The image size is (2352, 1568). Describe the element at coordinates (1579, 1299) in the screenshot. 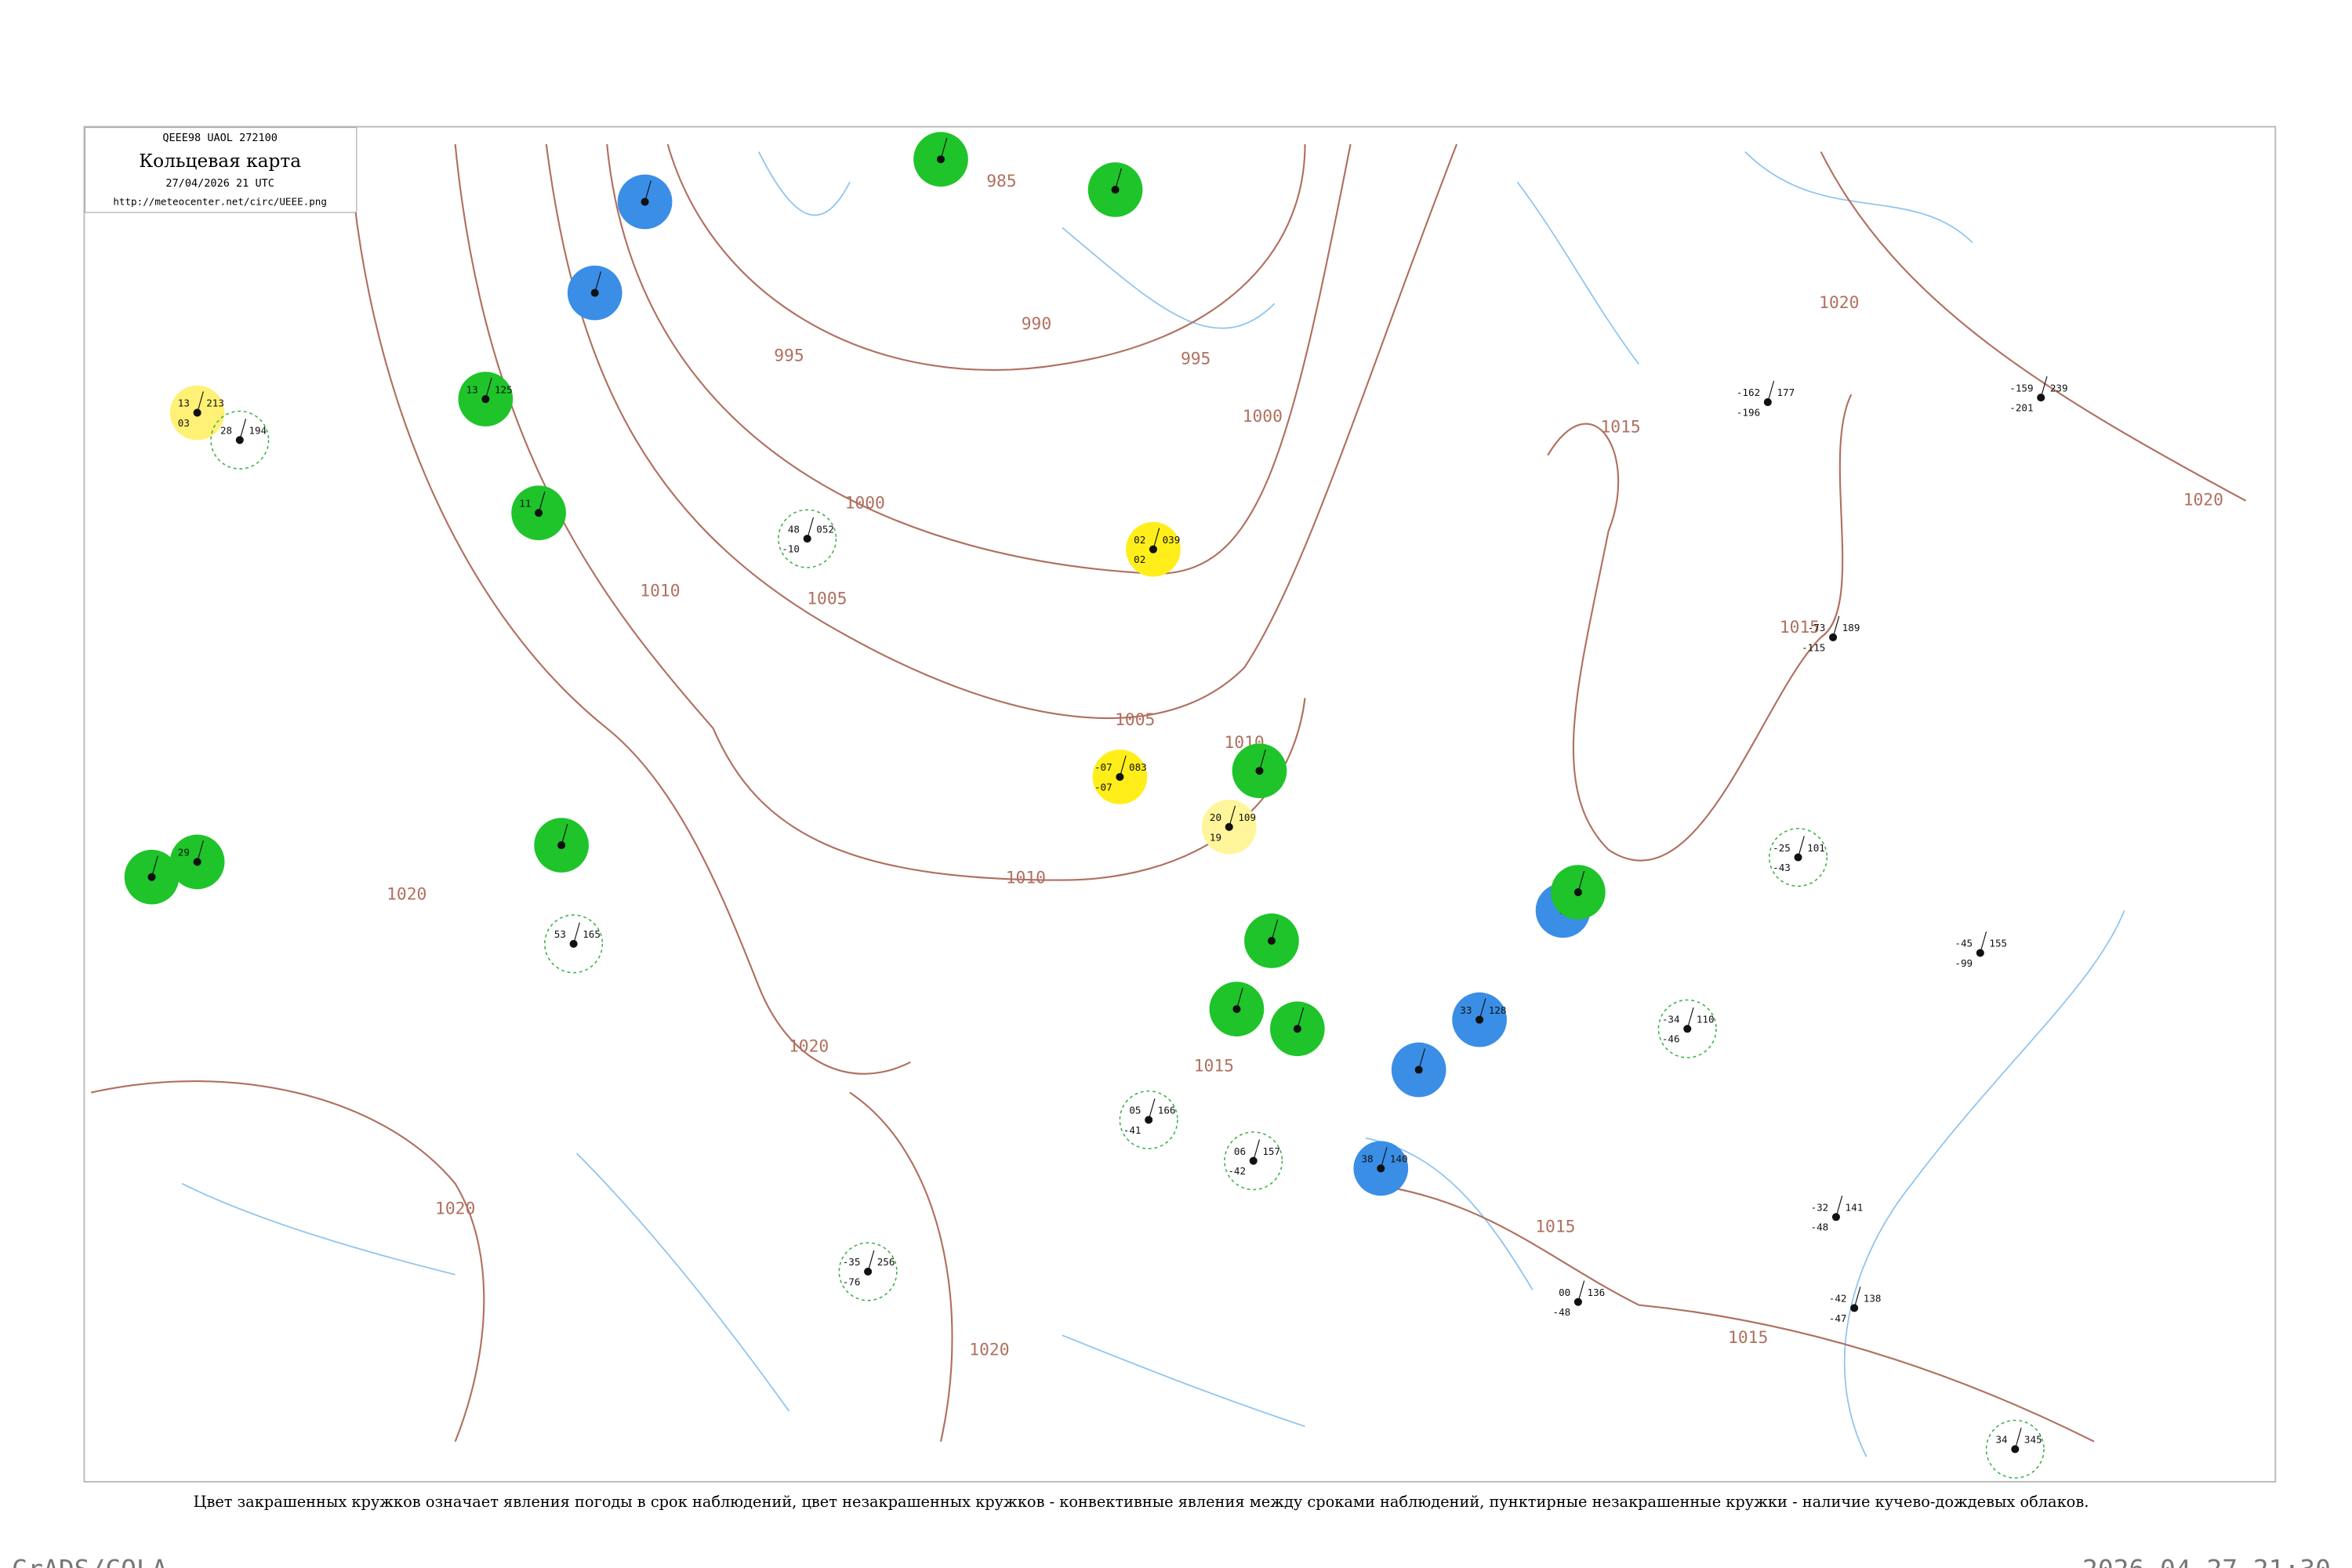

I see `station: 00 136 -48` at that location.